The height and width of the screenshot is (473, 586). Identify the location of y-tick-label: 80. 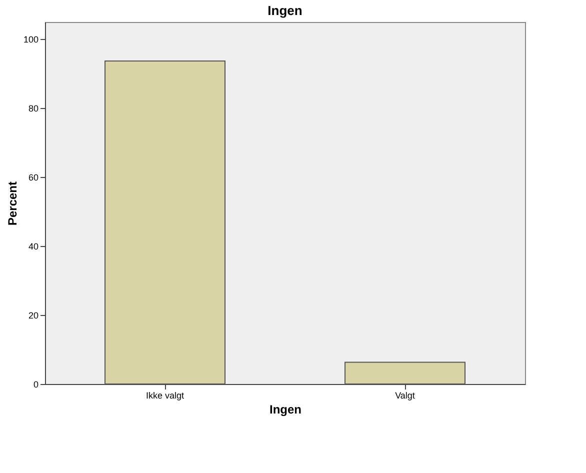
(33, 109).